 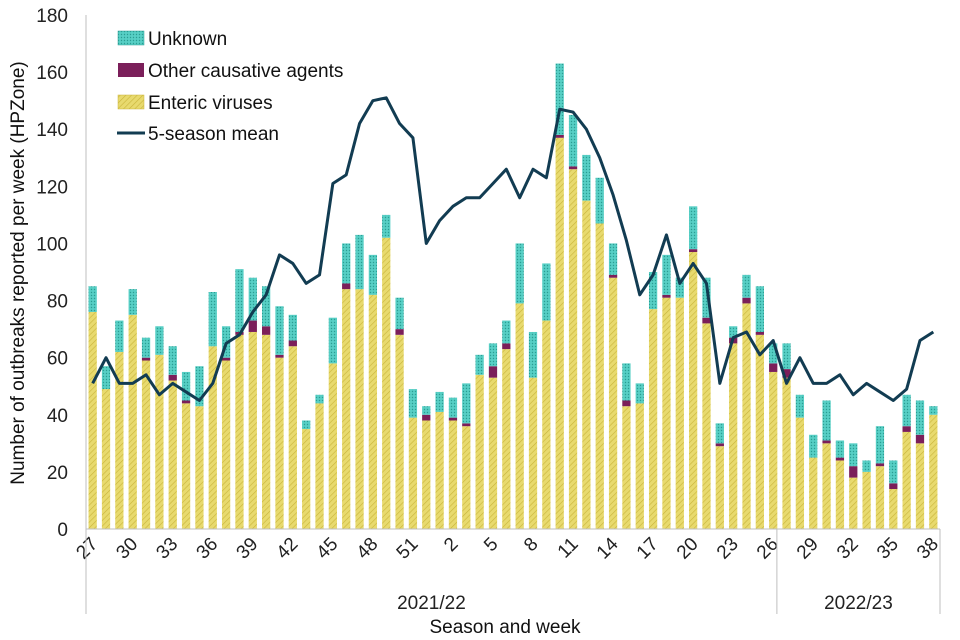 I want to click on x-tick-label: 33, so click(x=167, y=549).